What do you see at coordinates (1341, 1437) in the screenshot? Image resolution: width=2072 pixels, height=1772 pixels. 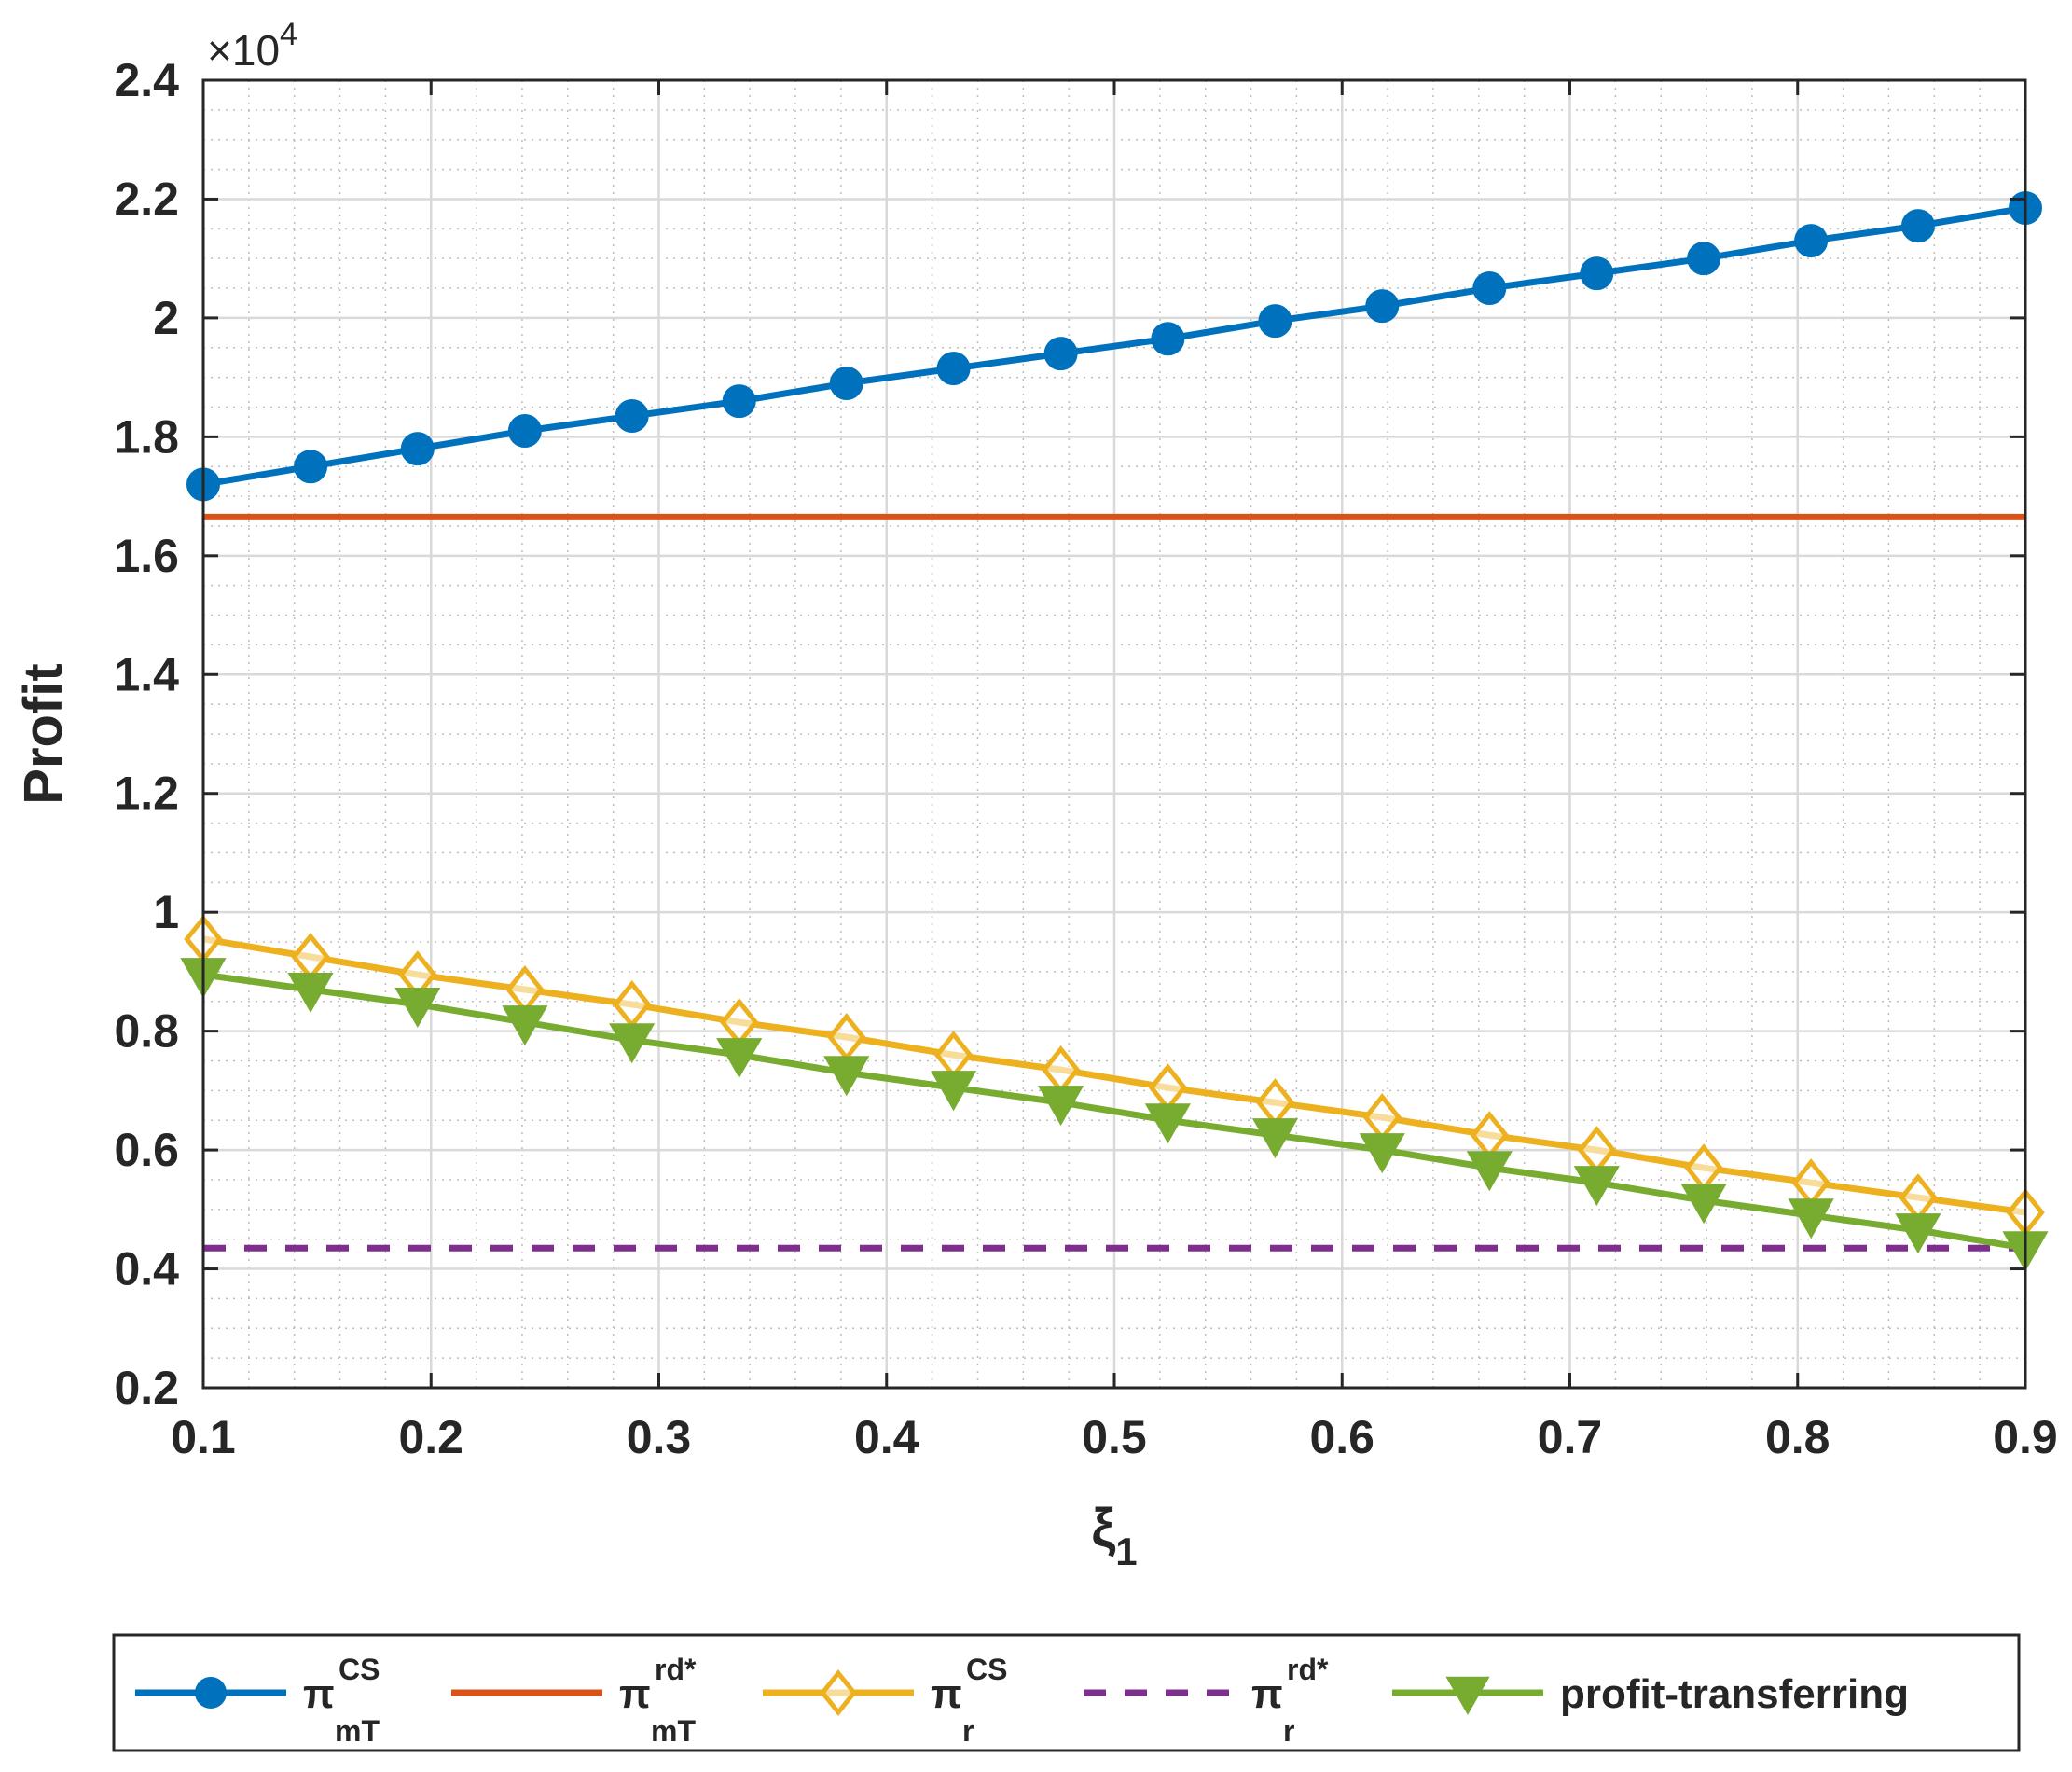 I see `x-tick-label: 0.6` at bounding box center [1341, 1437].